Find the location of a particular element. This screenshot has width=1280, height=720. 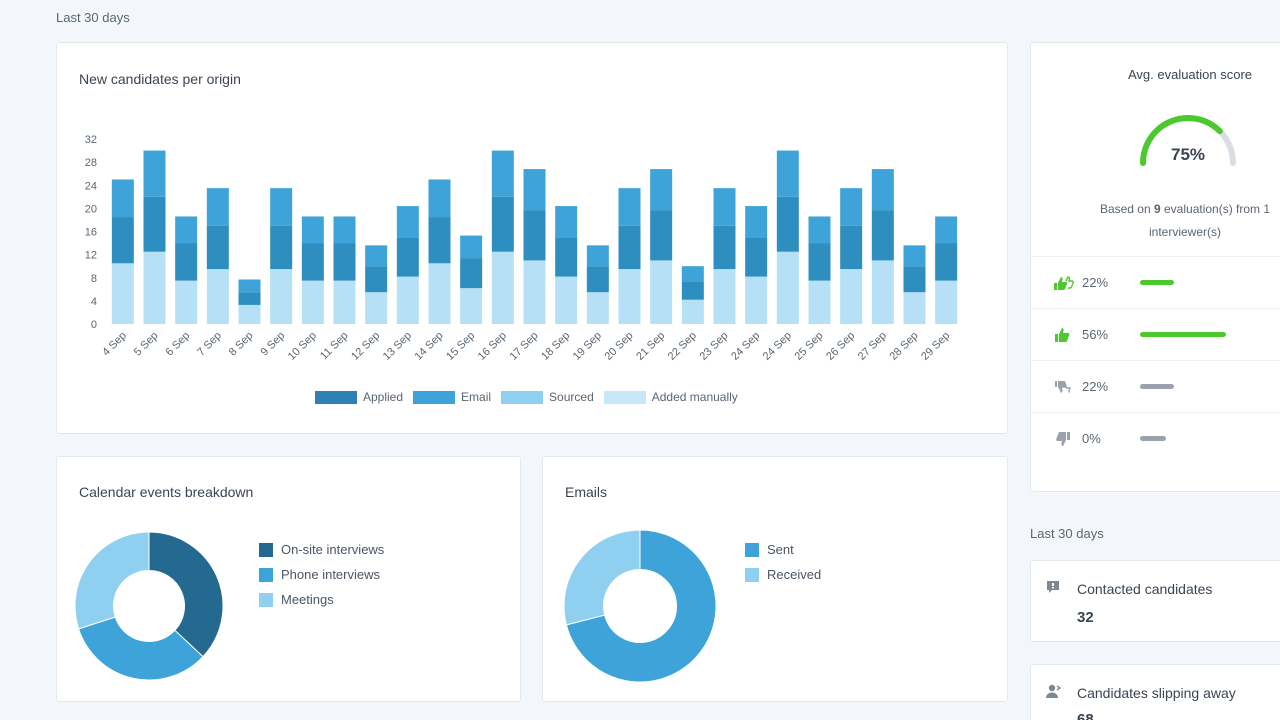

legend-phone: Phone interviews is located at coordinates (321, 574).